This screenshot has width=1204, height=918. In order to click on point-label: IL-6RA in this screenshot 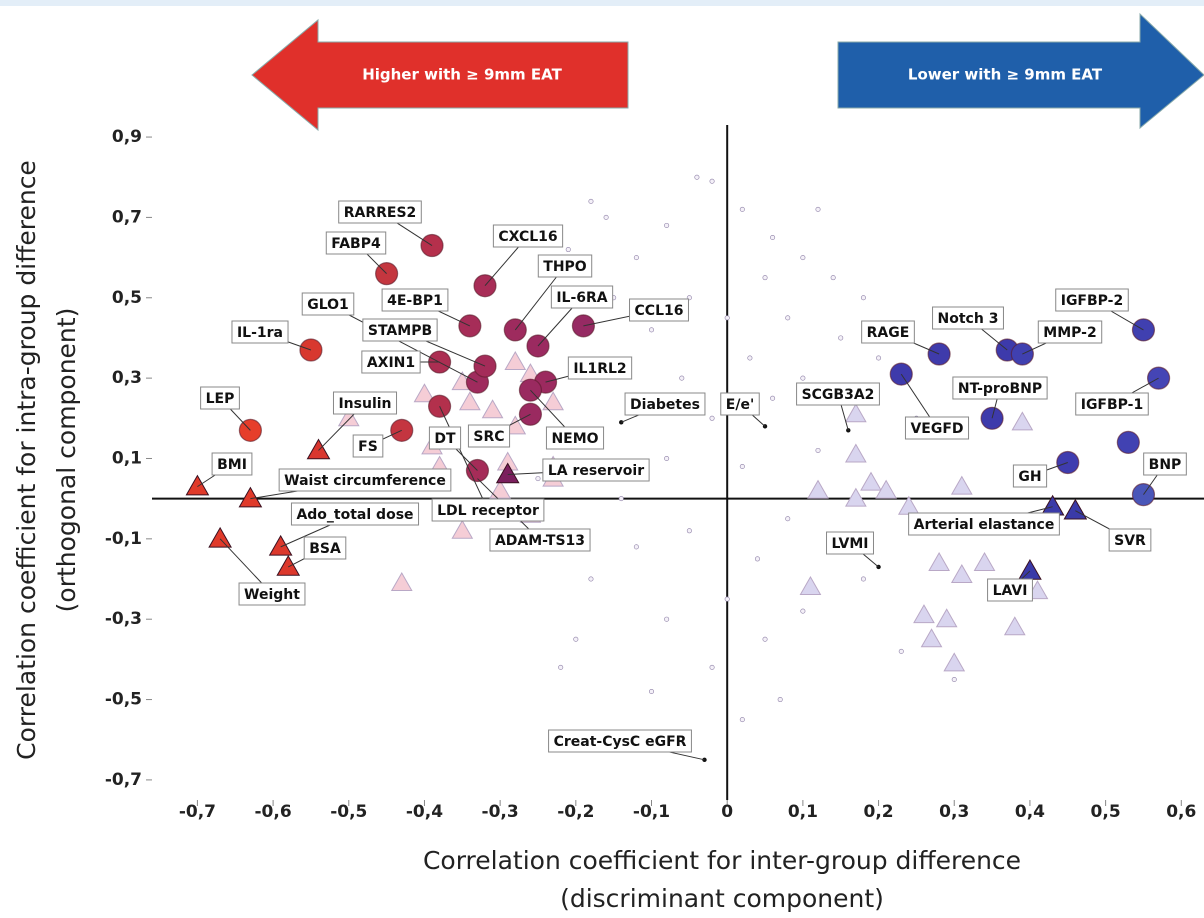, I will do `click(581, 298)`.